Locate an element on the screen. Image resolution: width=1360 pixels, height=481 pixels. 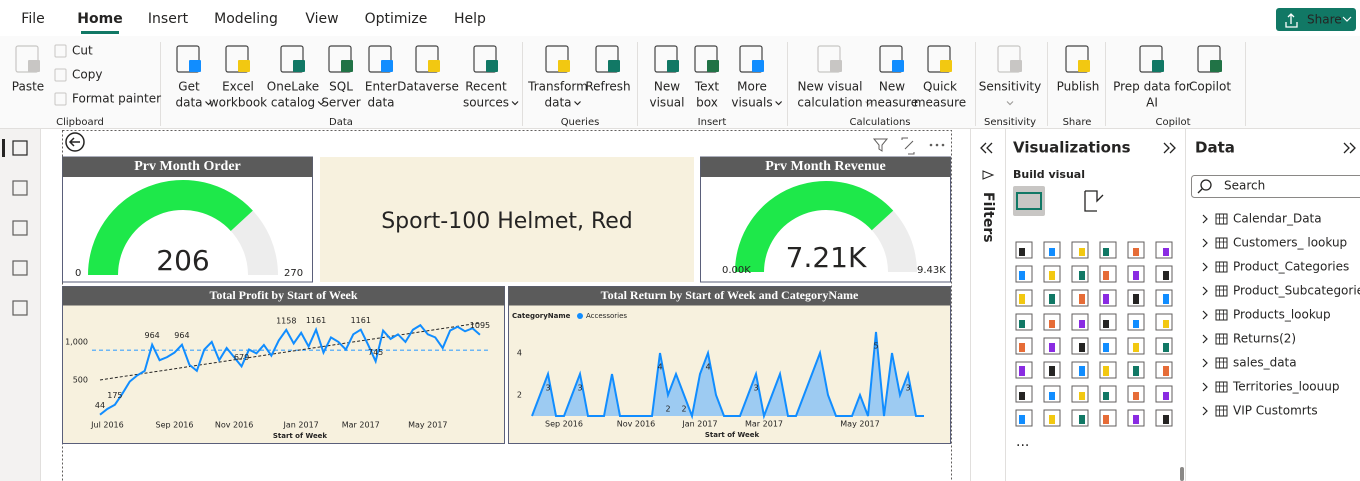
ribbon-button: Transform is located at coordinates (557, 87).